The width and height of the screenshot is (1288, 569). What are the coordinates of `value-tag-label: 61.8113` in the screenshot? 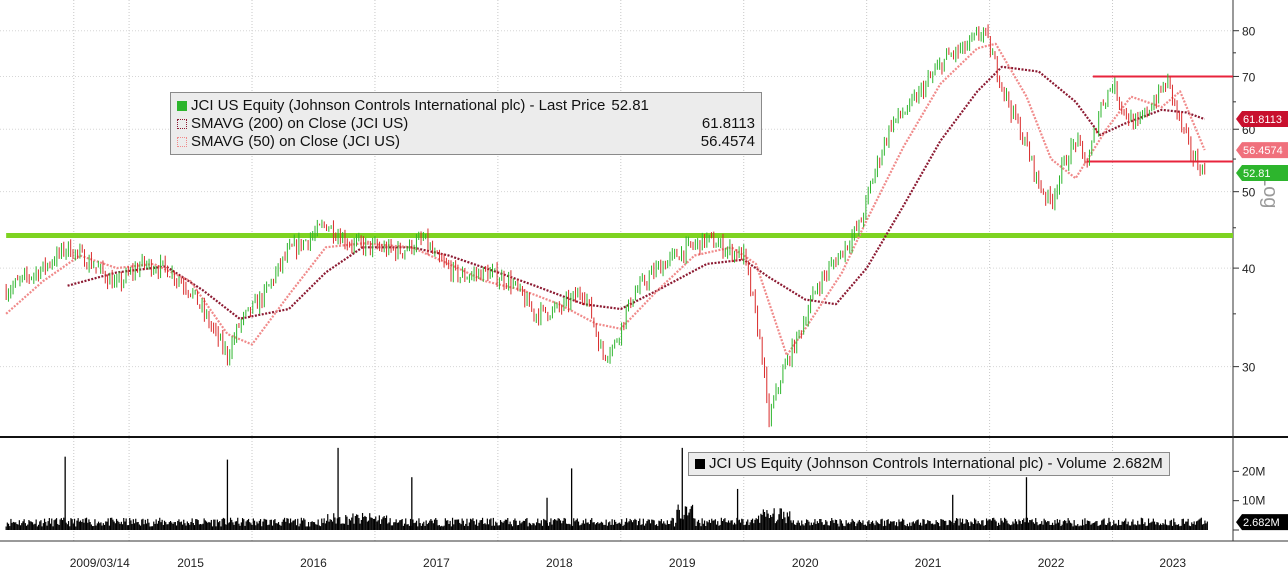 It's located at (1262, 120).